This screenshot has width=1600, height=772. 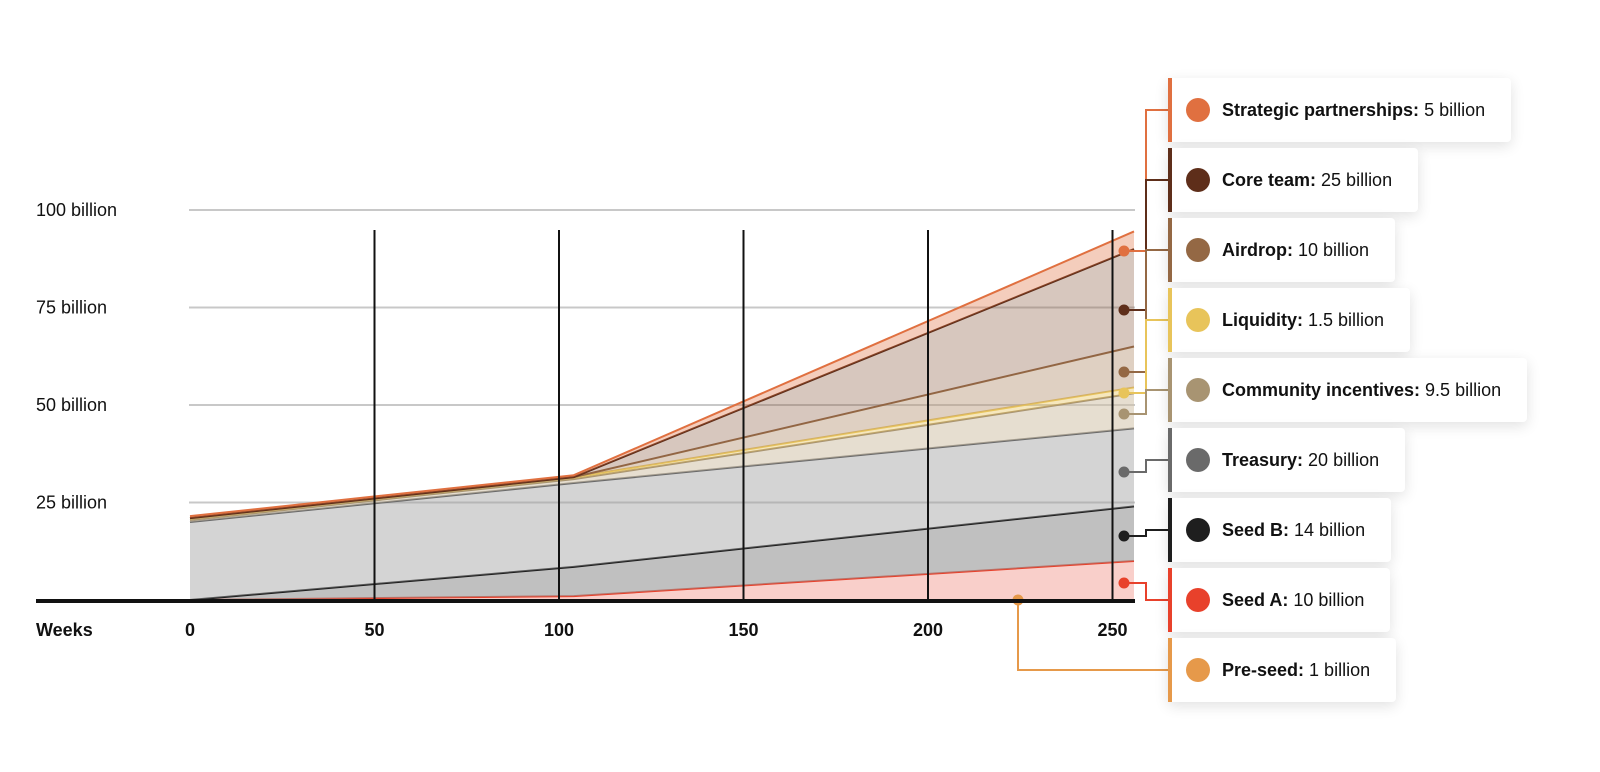 I want to click on series-line-seed-b, so click(x=662, y=553).